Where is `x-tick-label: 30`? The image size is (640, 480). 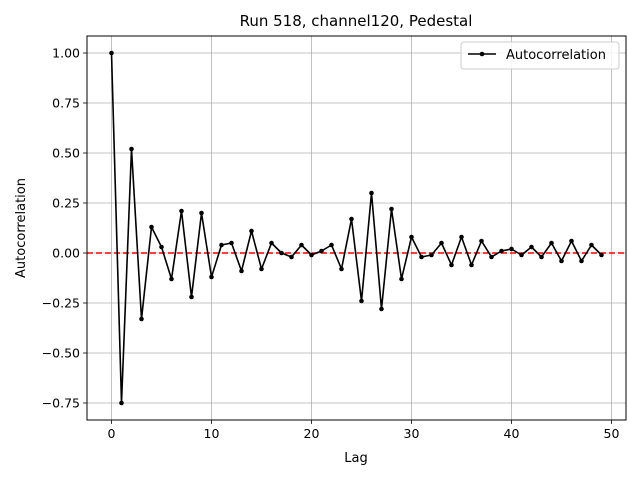 x-tick-label: 30 is located at coordinates (412, 433).